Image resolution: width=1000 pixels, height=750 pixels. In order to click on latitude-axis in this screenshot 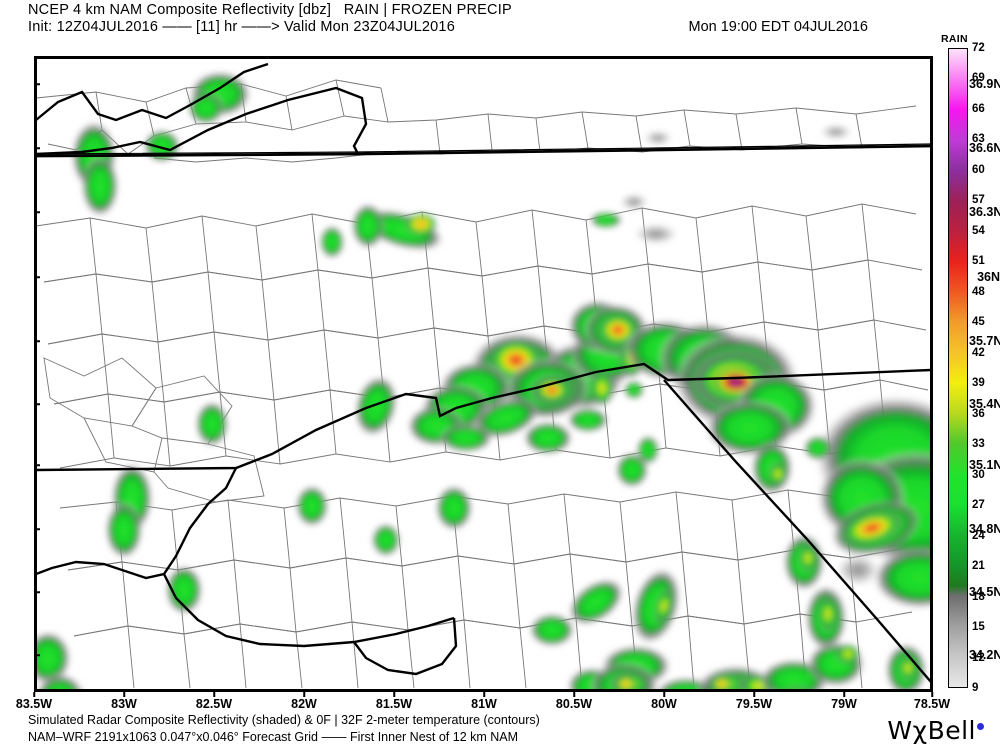, I will do `click(15, 375)`.